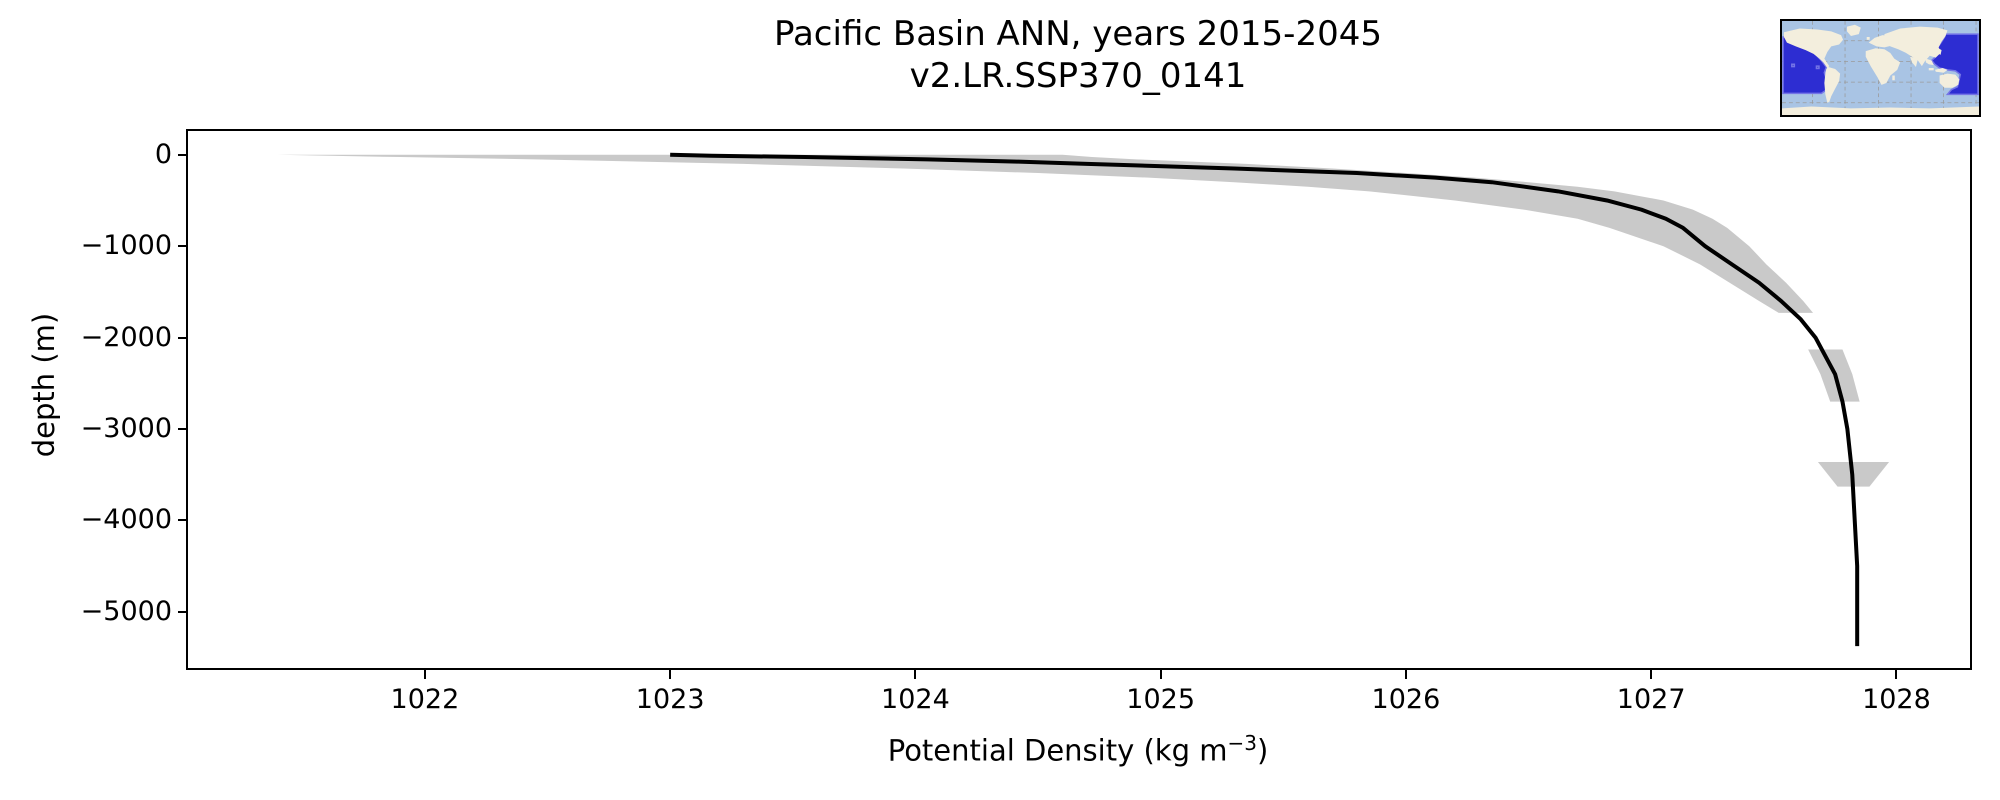  Describe the element at coordinates (126, 429) in the screenshot. I see `y-tick-label: −3000` at that location.